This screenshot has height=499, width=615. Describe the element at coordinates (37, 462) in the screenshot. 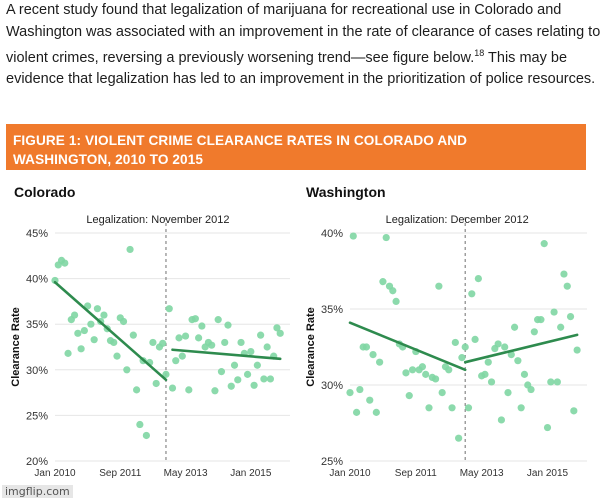

I see `y-tick-label: 20%` at that location.